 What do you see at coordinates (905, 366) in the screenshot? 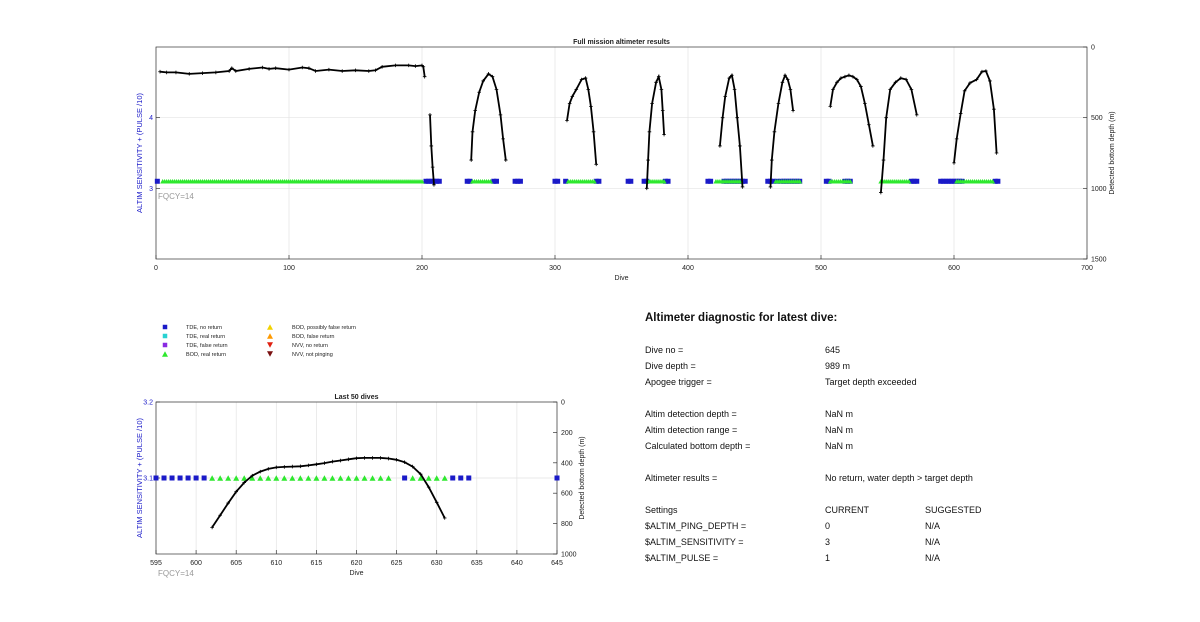
I see `diagnostic-row-dive-depth: Dive depth = 989 m` at bounding box center [905, 366].